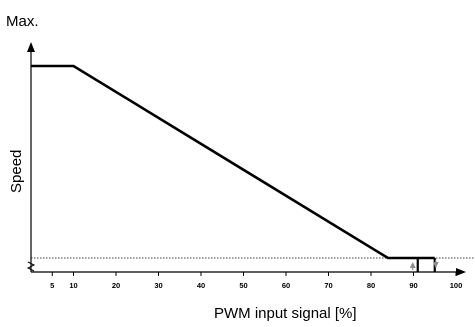  Describe the element at coordinates (461, 272) in the screenshot. I see `x-axis-arrowhead` at that location.